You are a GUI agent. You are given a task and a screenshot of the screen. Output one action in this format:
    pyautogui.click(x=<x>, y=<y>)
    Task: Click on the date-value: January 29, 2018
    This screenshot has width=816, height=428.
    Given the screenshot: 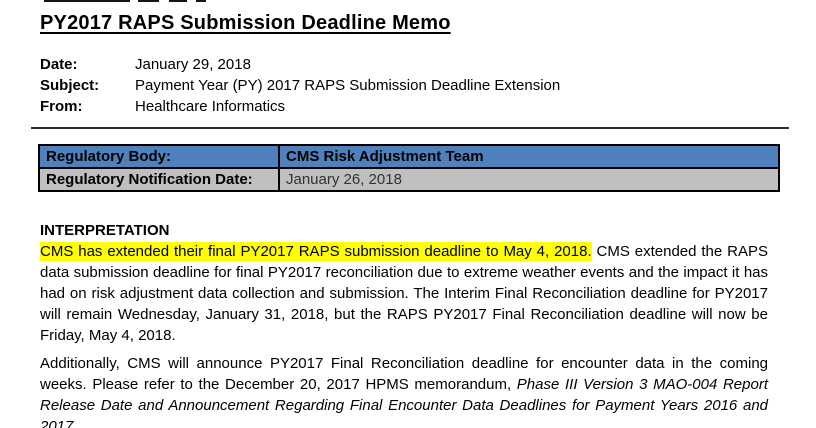 What is the action you would take?
    pyautogui.click(x=193, y=64)
    